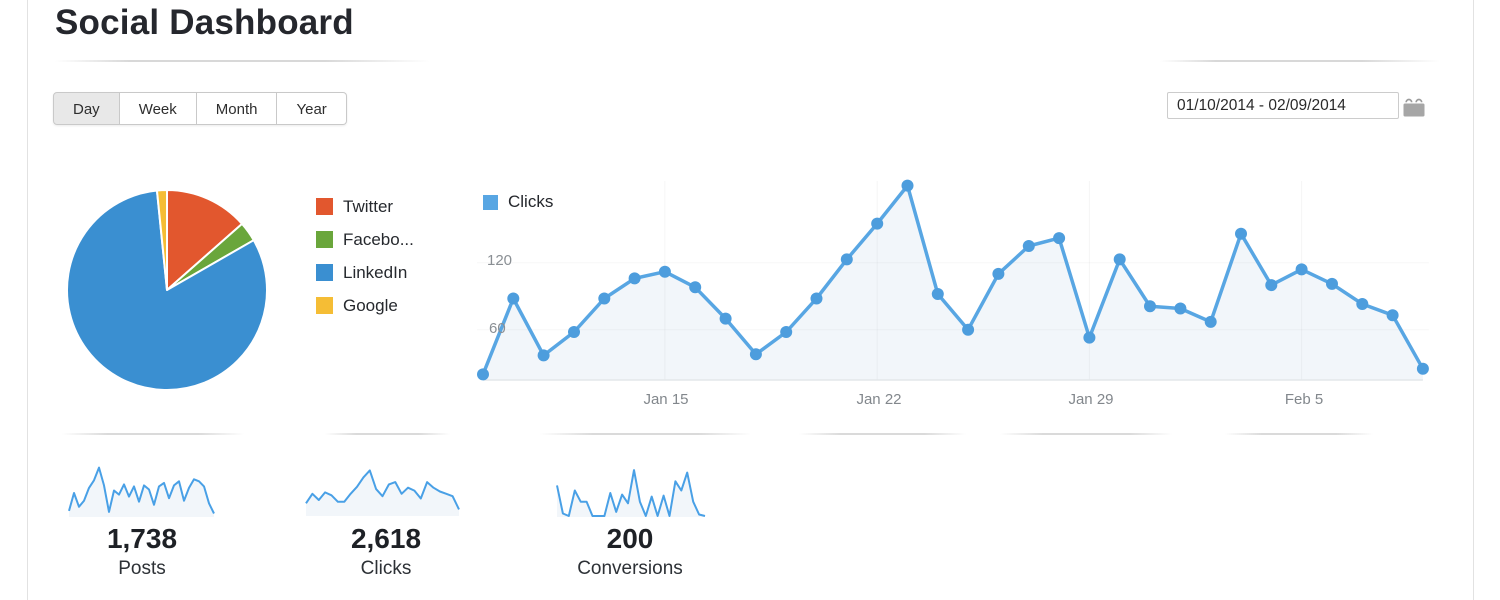 Image resolution: width=1500 pixels, height=600 pixels. What do you see at coordinates (1300, 61) in the screenshot?
I see `title-divider-right` at bounding box center [1300, 61].